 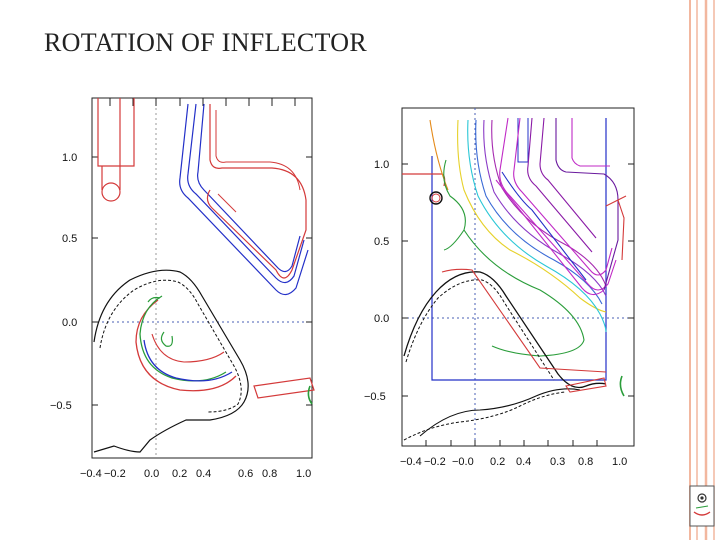 I want to click on right-y-tick: 0.0, so click(x=381, y=319).